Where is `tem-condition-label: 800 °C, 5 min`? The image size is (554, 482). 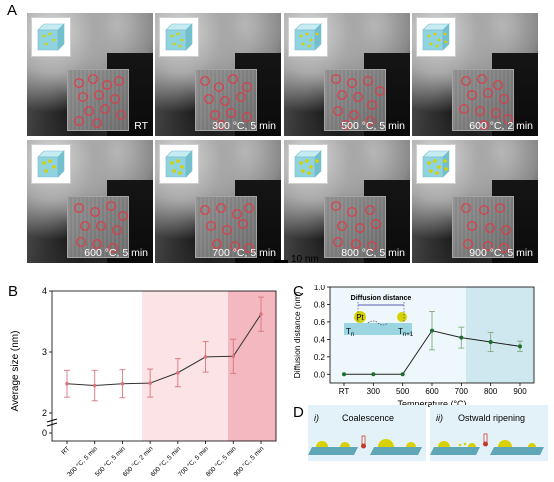
tem-condition-label: 800 °C, 5 min is located at coordinates (373, 253).